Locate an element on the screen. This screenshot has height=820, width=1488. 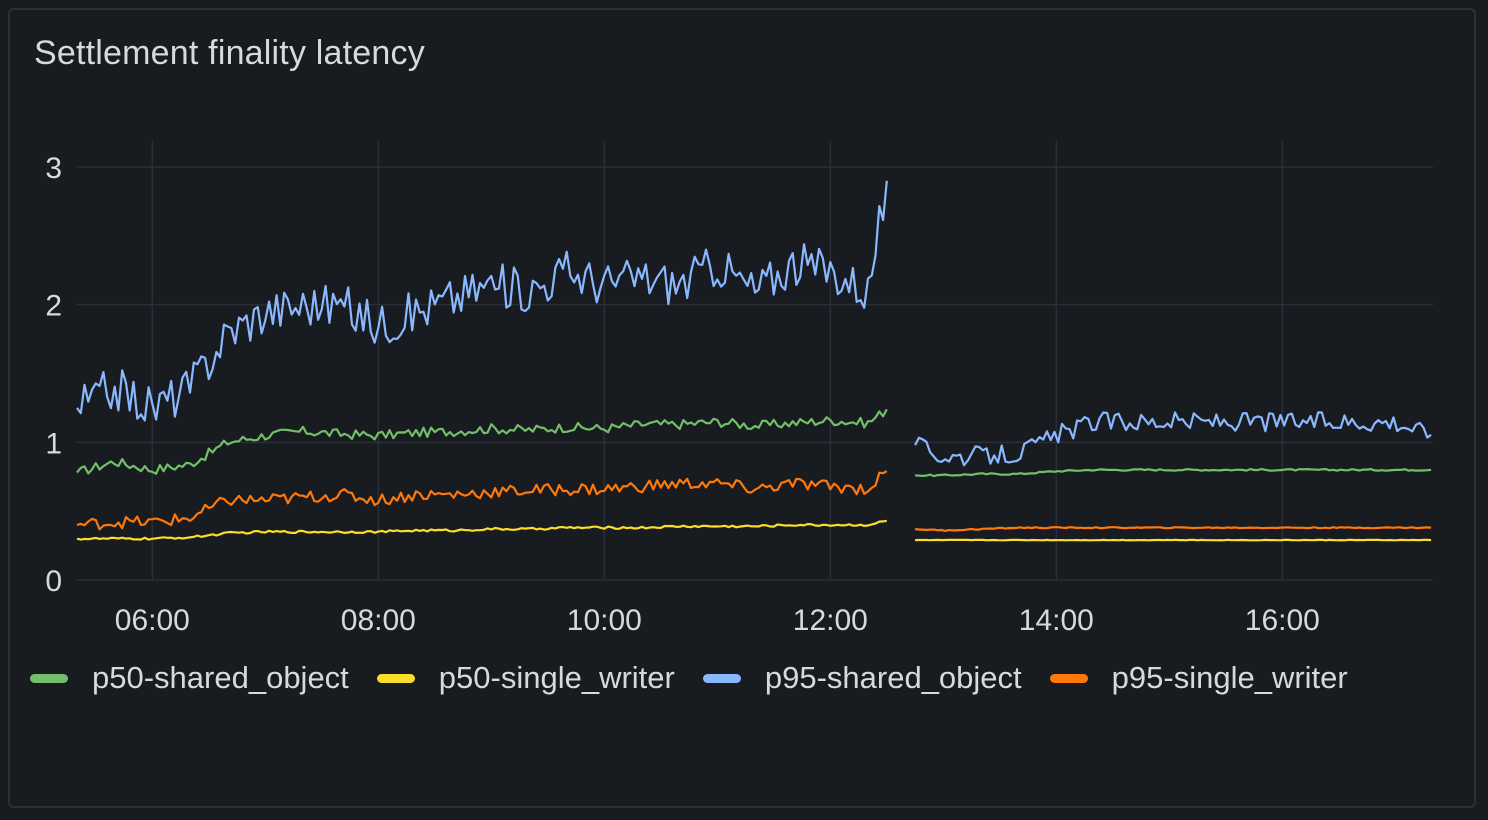
x-tick-label: 16:00 is located at coordinates (1282, 620).